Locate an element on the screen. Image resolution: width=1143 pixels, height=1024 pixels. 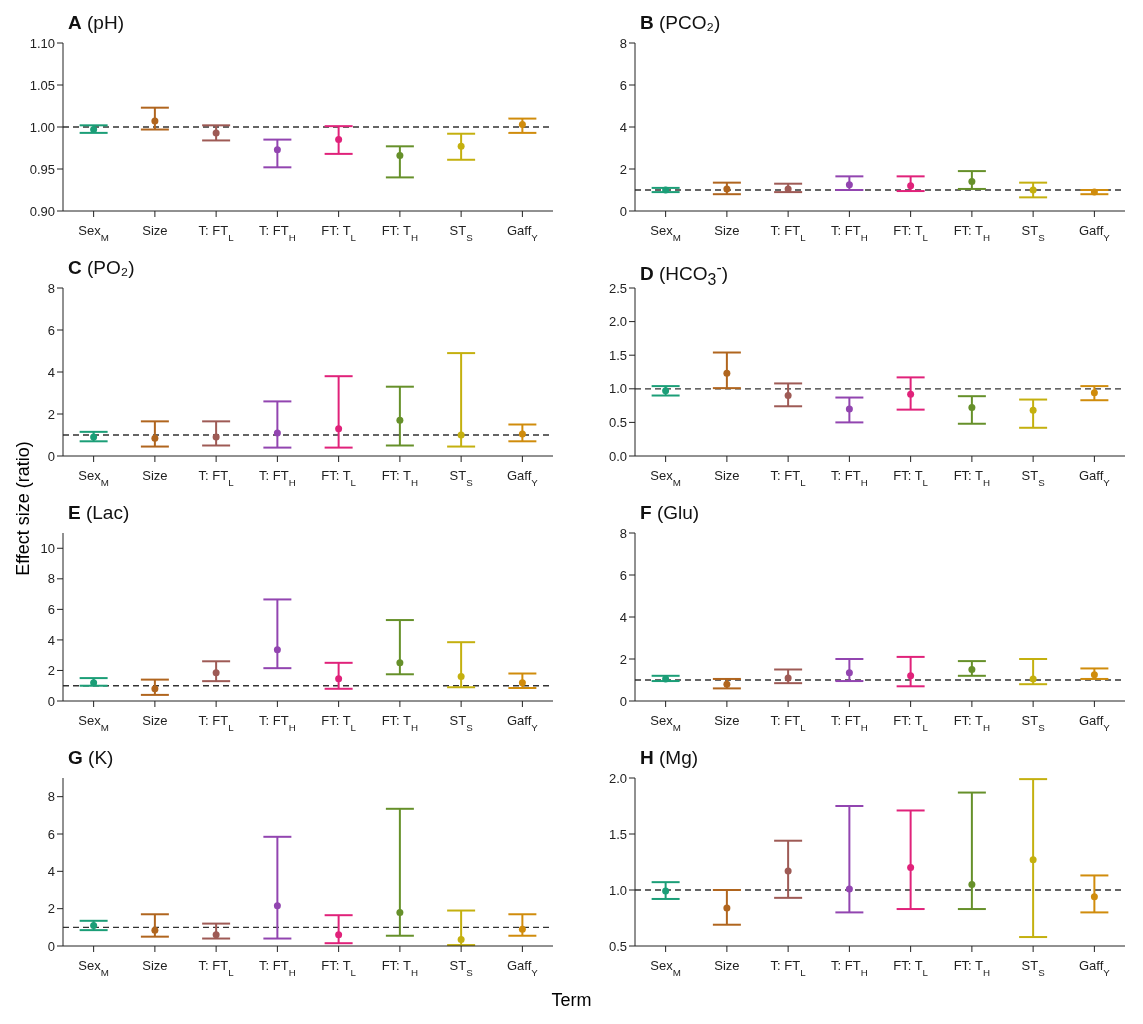
y-axis-title: Effect size (ratio) is located at coordinates (23, 509).